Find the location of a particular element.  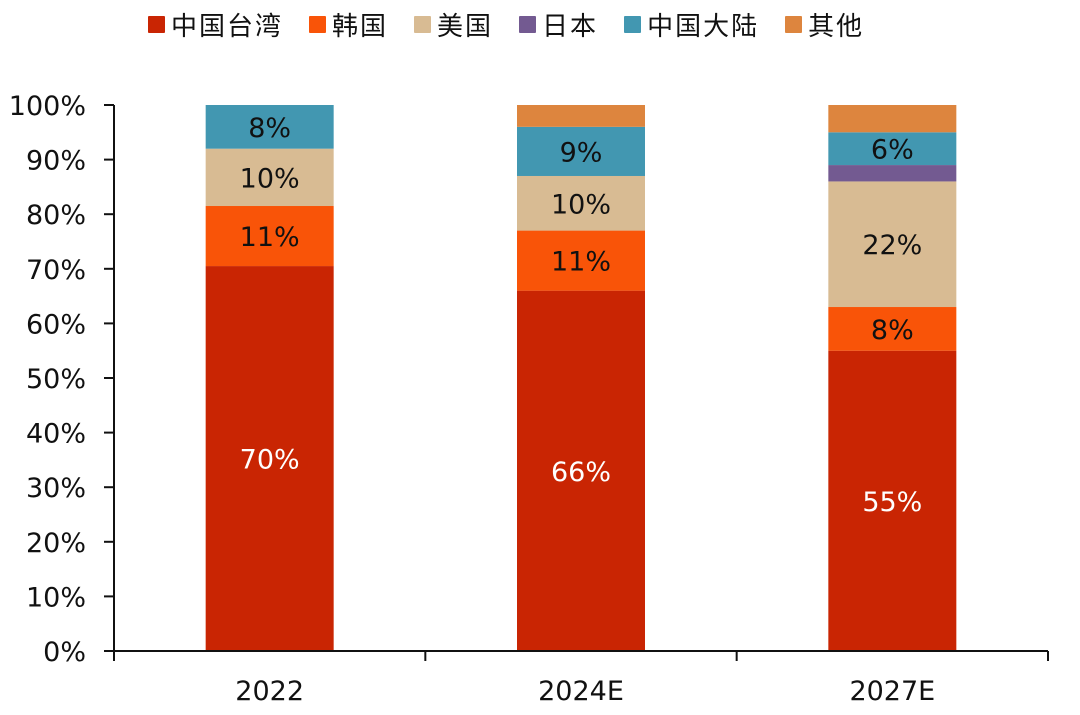

data-label: 66% is located at coordinates (581, 472).